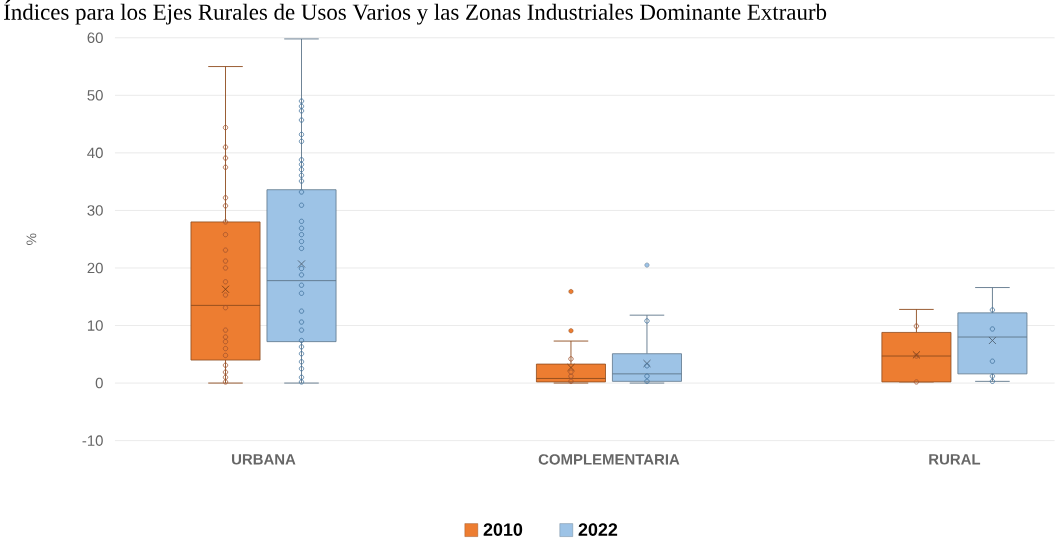 The width and height of the screenshot is (1055, 551). I want to click on x-tick-label: COMPLEMENTARIA, so click(609, 459).